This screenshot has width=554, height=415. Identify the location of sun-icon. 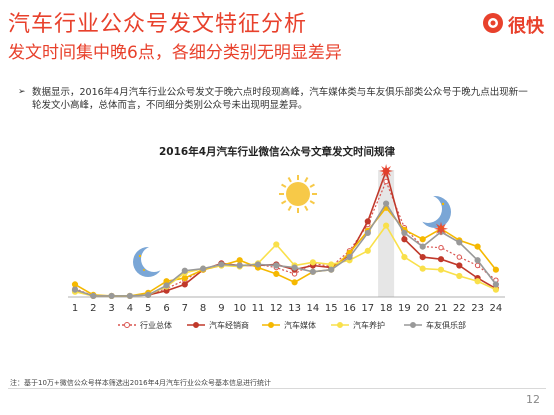
(298, 194).